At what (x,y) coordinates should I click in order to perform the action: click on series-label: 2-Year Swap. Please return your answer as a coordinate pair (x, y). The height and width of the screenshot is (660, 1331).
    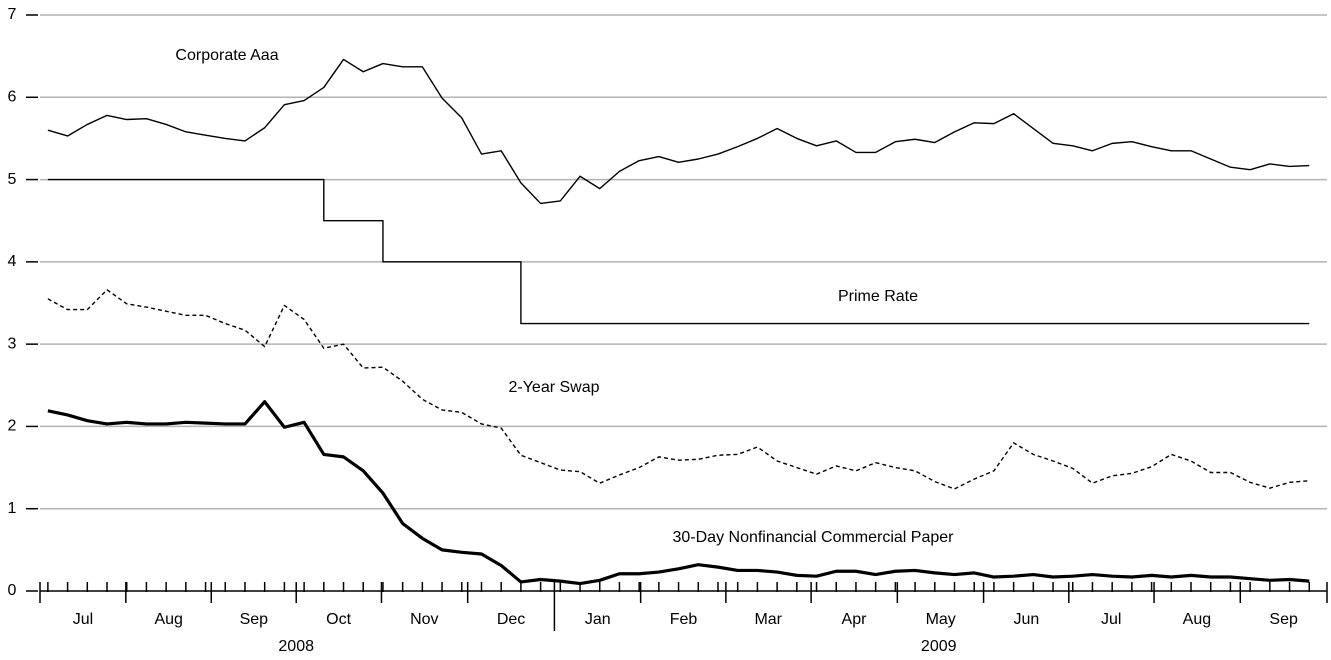
    Looking at the image, I should click on (553, 387).